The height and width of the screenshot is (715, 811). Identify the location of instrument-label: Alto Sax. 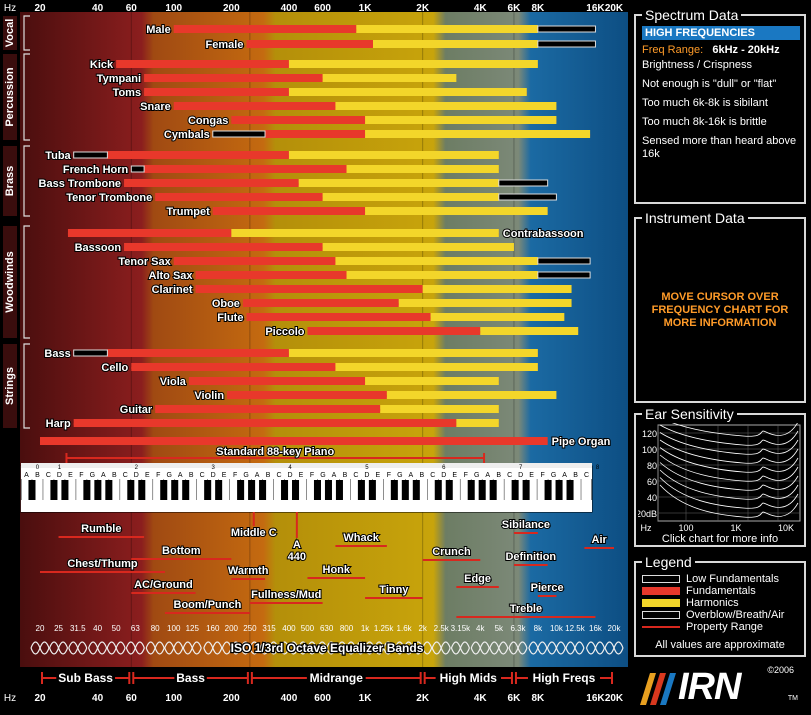
(171, 276).